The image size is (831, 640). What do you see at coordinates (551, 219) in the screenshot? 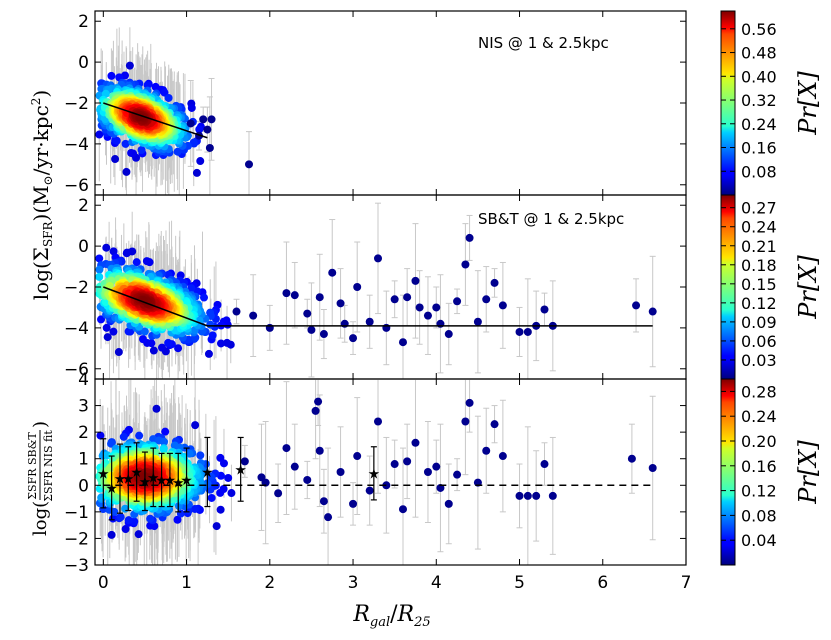
I see `panel-annotation: SB&T @ 1 & 2.5kpc` at bounding box center [551, 219].